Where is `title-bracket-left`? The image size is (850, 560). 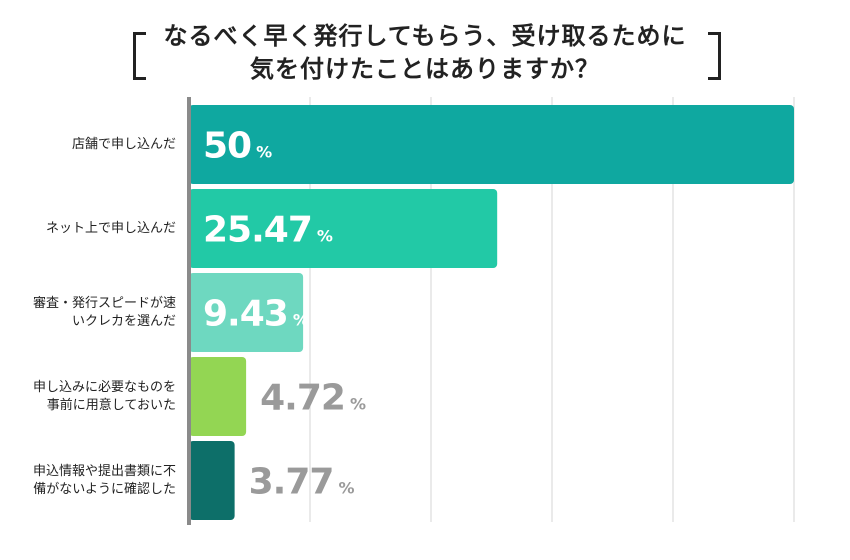 title-bracket-left is located at coordinates (139, 56).